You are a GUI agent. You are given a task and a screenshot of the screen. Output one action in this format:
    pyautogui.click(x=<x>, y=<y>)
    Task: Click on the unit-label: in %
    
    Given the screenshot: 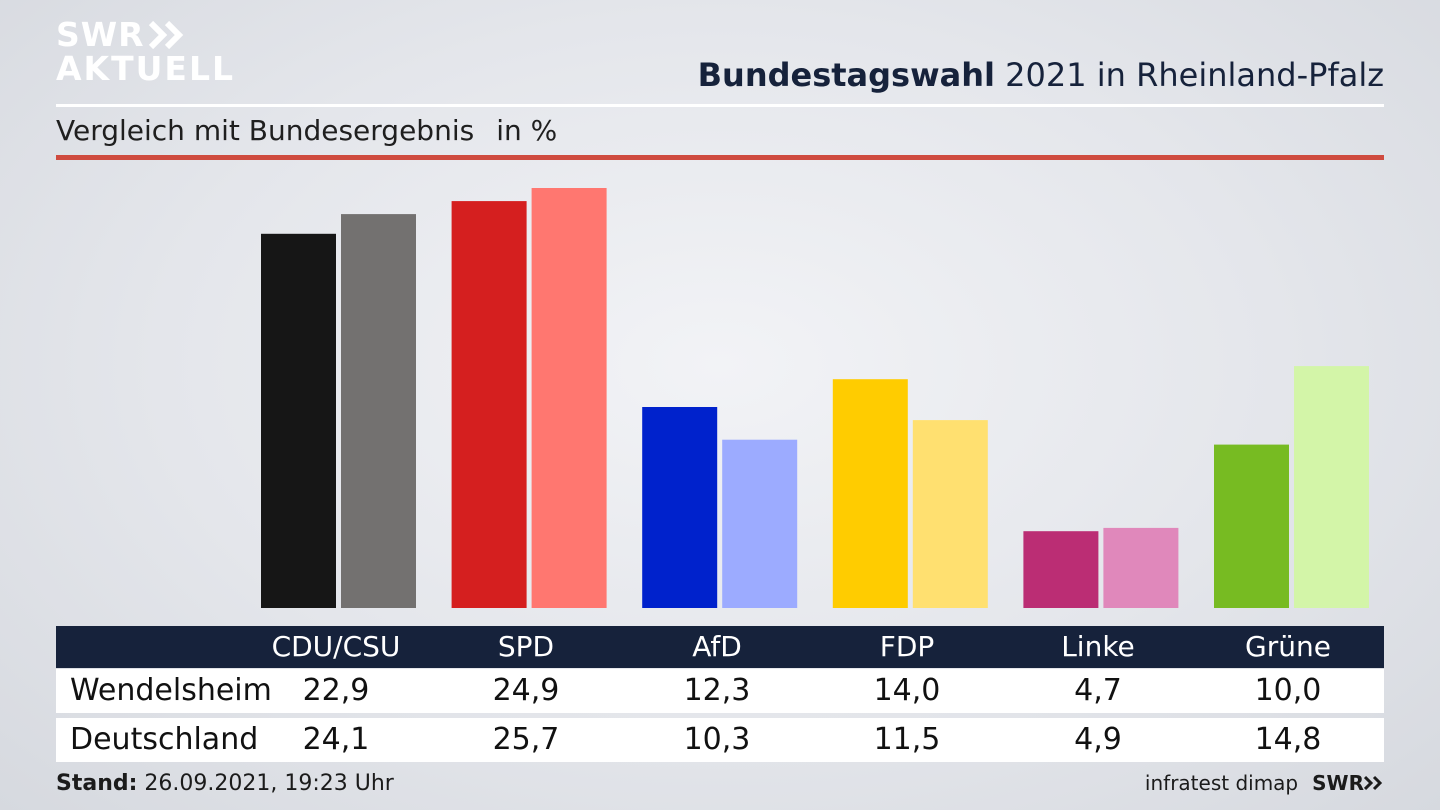 What is the action you would take?
    pyautogui.click(x=527, y=130)
    